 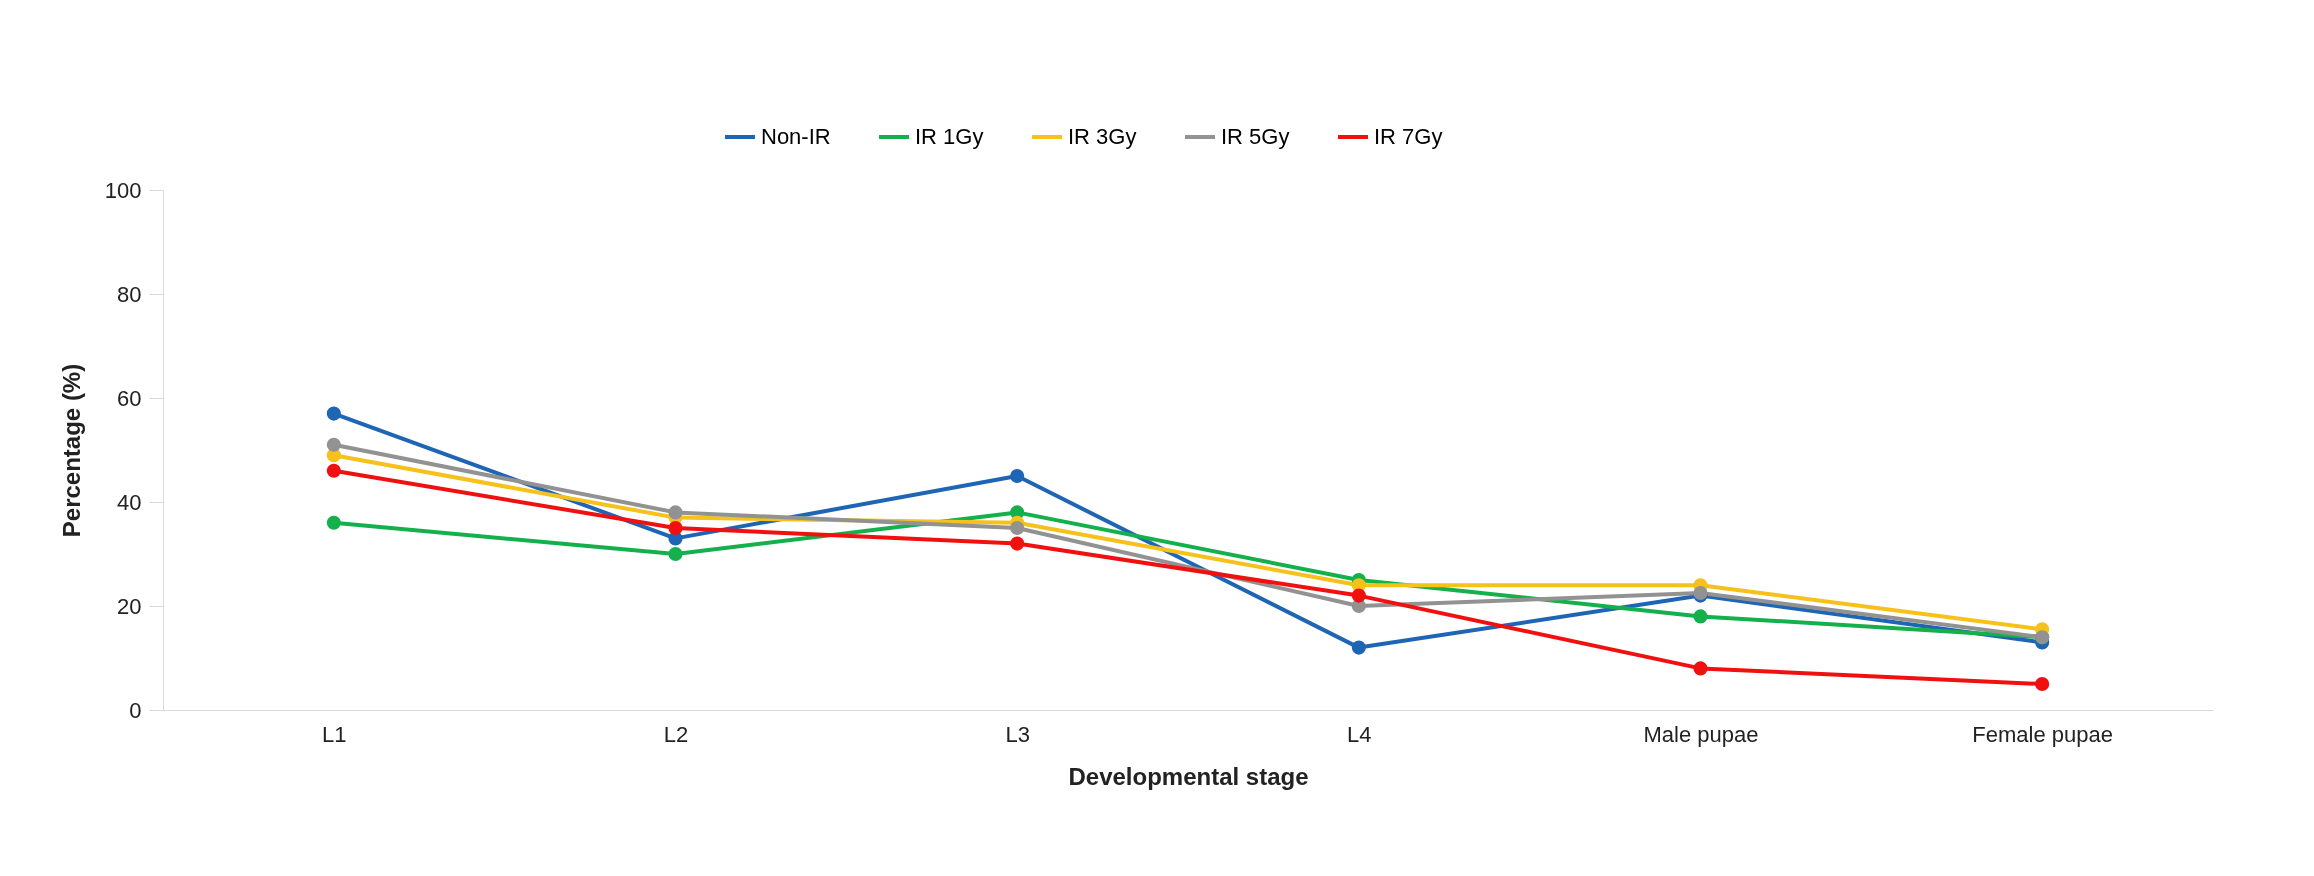 I want to click on x-tick-label: Male pupae, so click(x=1701, y=734).